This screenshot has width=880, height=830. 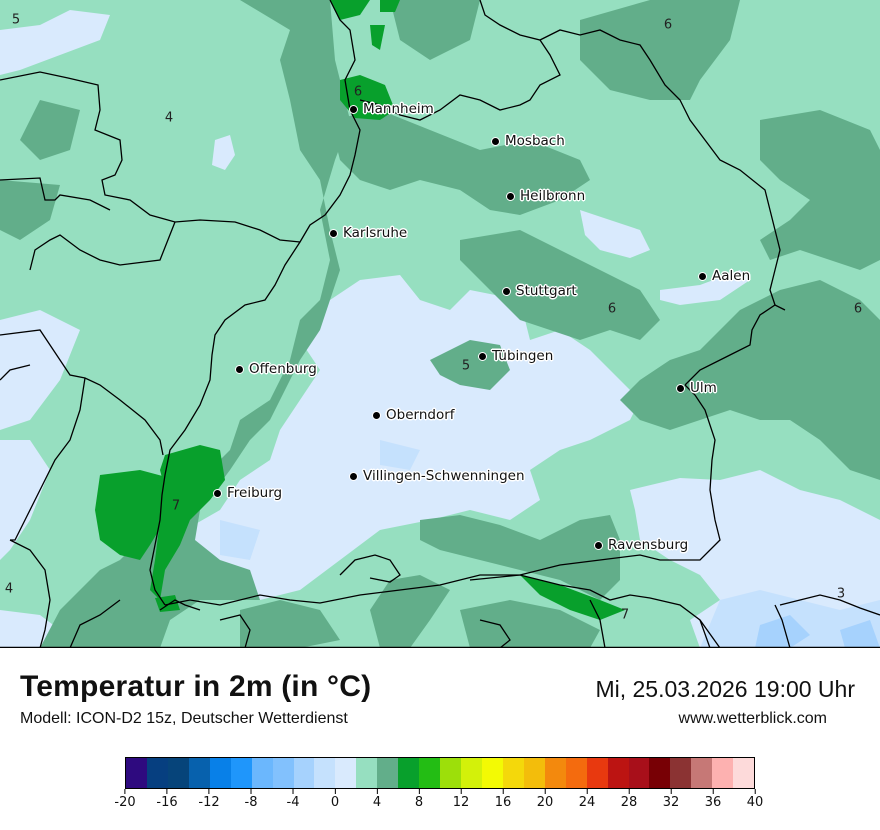 I want to click on city-marker: Heilbronn, so click(x=545, y=196).